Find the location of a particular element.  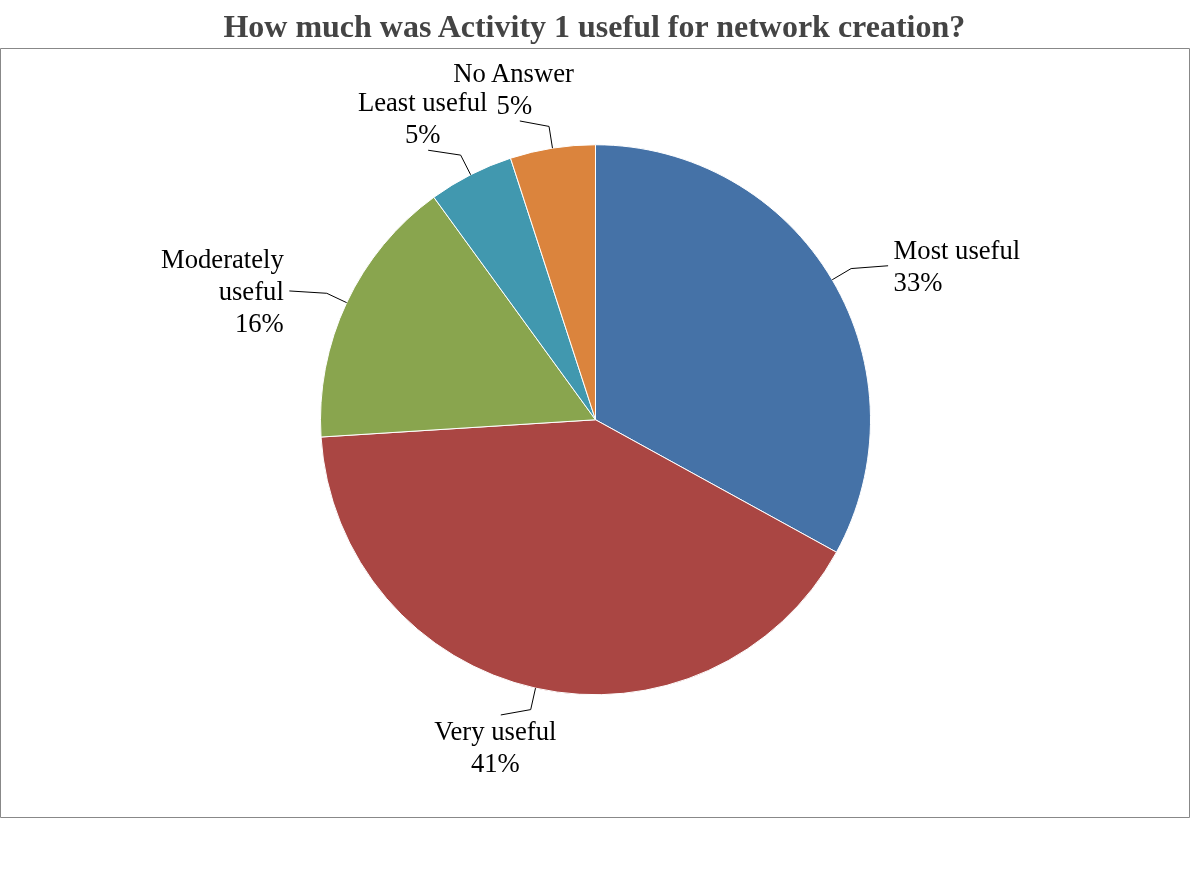

data-label: 41% is located at coordinates (495, 762).